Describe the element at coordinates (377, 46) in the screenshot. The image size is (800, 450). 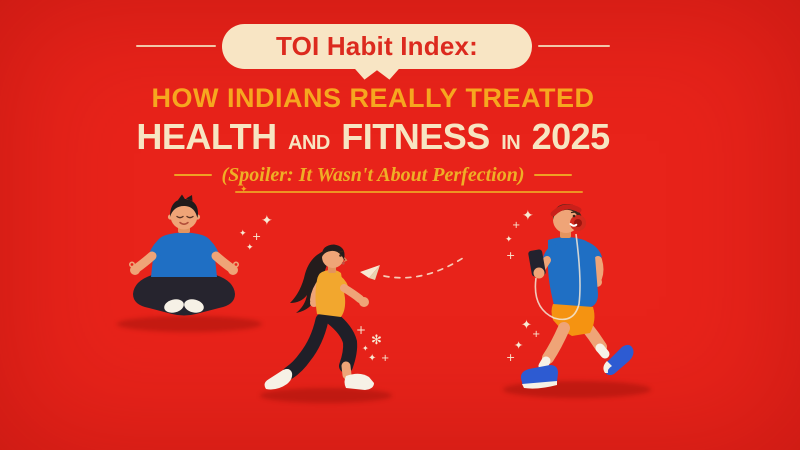
I see `badge-label: TOI Habit Index:` at that location.